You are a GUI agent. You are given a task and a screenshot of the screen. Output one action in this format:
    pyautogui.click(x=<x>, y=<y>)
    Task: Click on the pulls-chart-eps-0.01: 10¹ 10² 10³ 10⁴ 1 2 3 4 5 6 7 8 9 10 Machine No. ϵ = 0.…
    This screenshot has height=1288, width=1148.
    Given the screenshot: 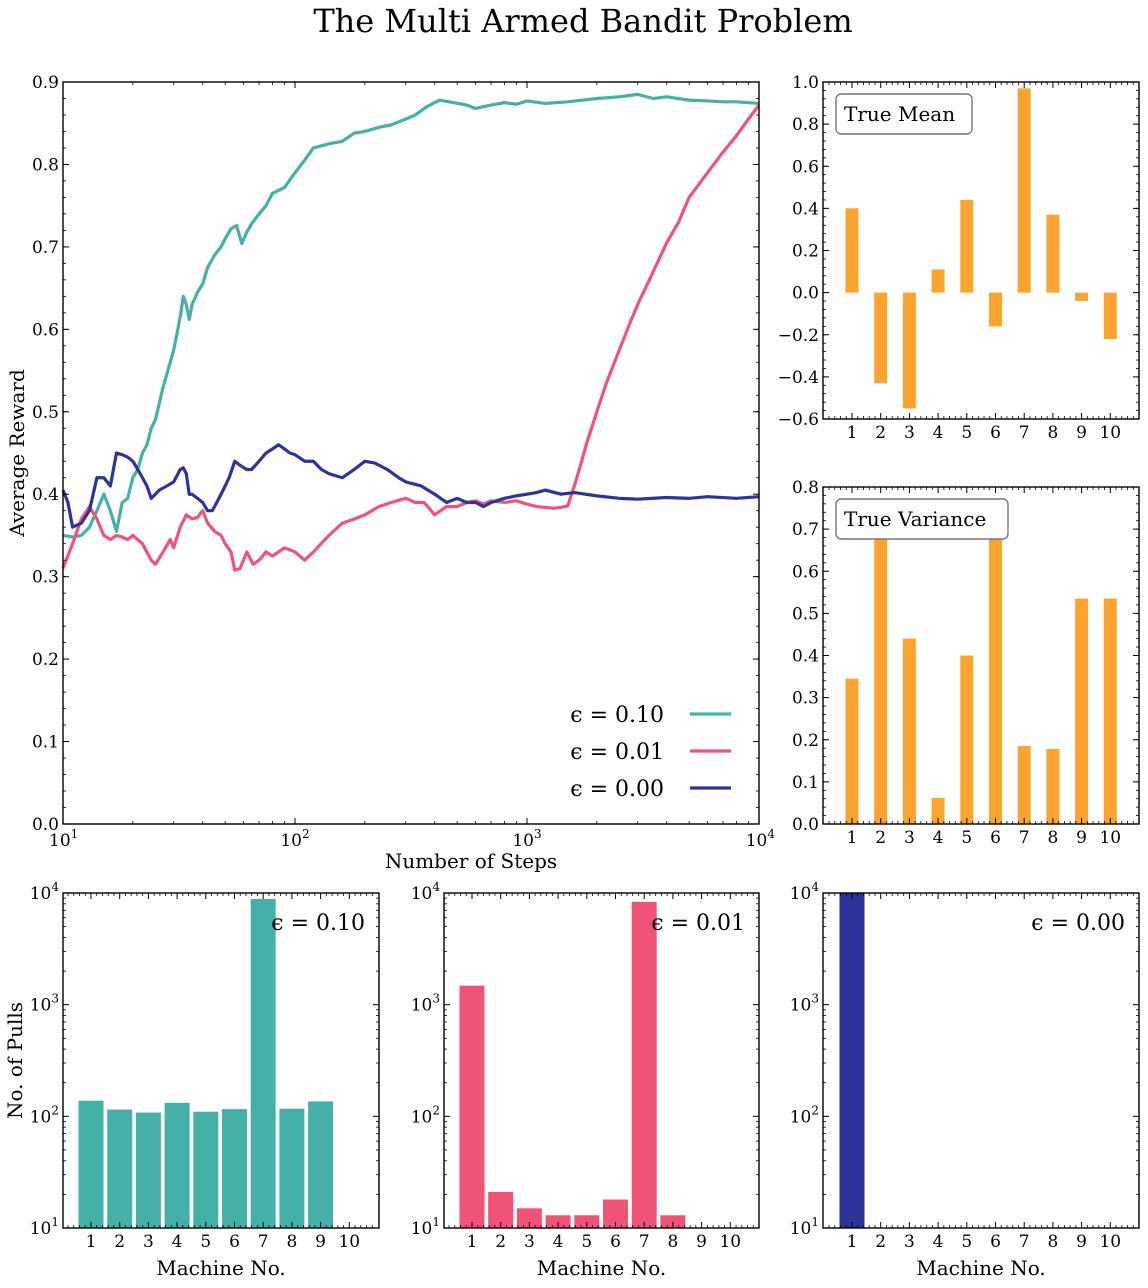 What is the action you would take?
    pyautogui.click(x=585, y=1080)
    